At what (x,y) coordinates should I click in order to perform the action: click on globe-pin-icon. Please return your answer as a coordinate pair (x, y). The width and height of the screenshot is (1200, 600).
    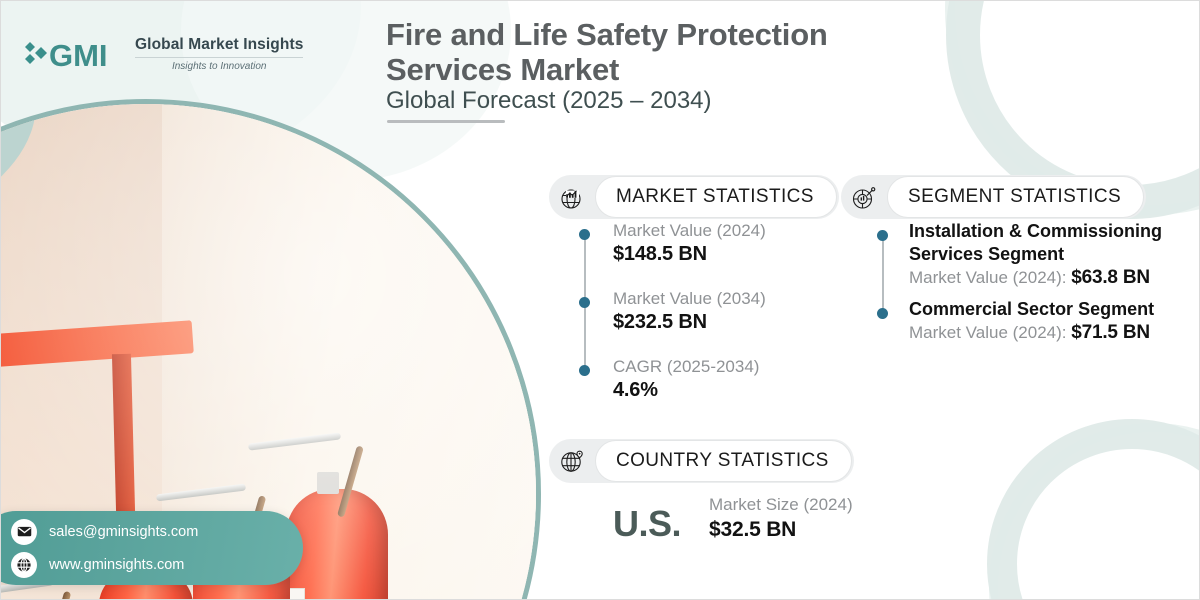
    Looking at the image, I should click on (572, 461).